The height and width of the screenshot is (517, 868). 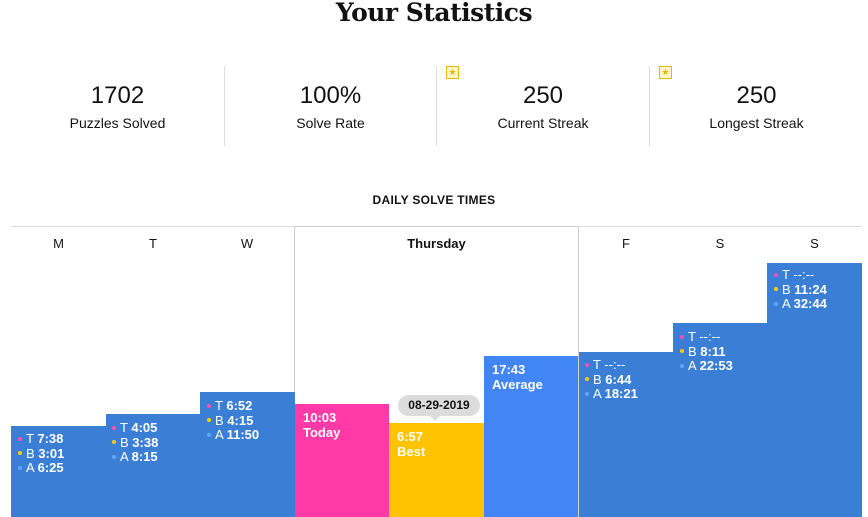 What do you see at coordinates (144, 456) in the screenshot?
I see `average-time: 8:15` at bounding box center [144, 456].